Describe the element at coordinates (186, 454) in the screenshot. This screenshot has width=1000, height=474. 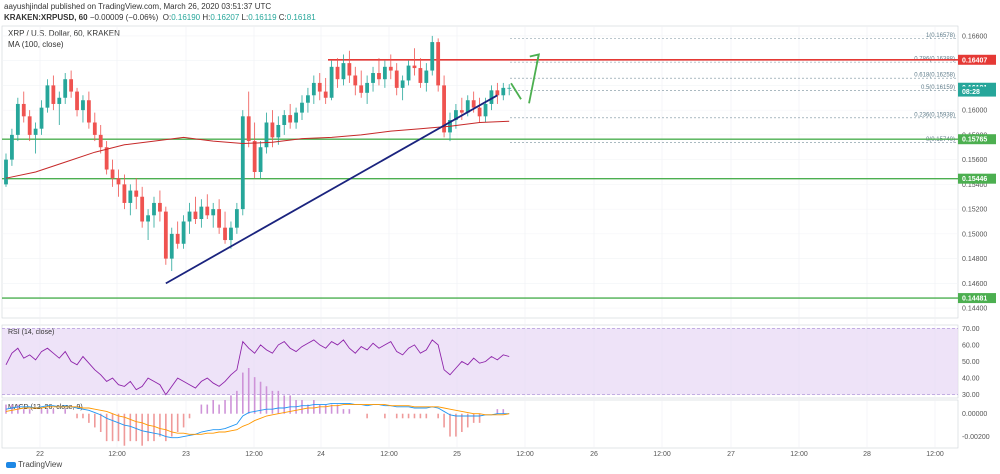
I see `x-tick-label: 23` at that location.